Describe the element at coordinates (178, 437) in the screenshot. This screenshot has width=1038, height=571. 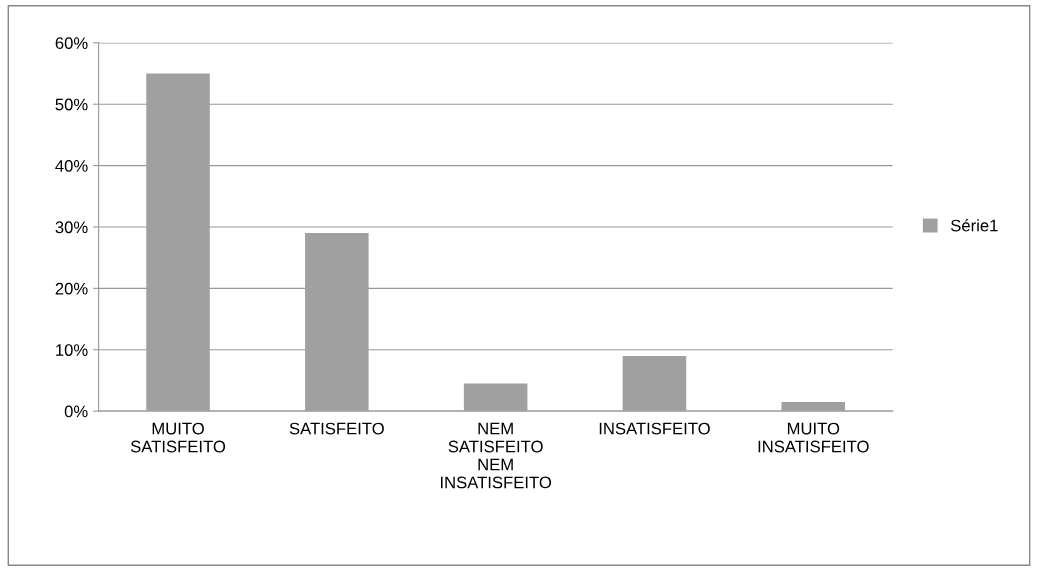
I see `x-tick-label: MUITO SATISFEITO` at that location.